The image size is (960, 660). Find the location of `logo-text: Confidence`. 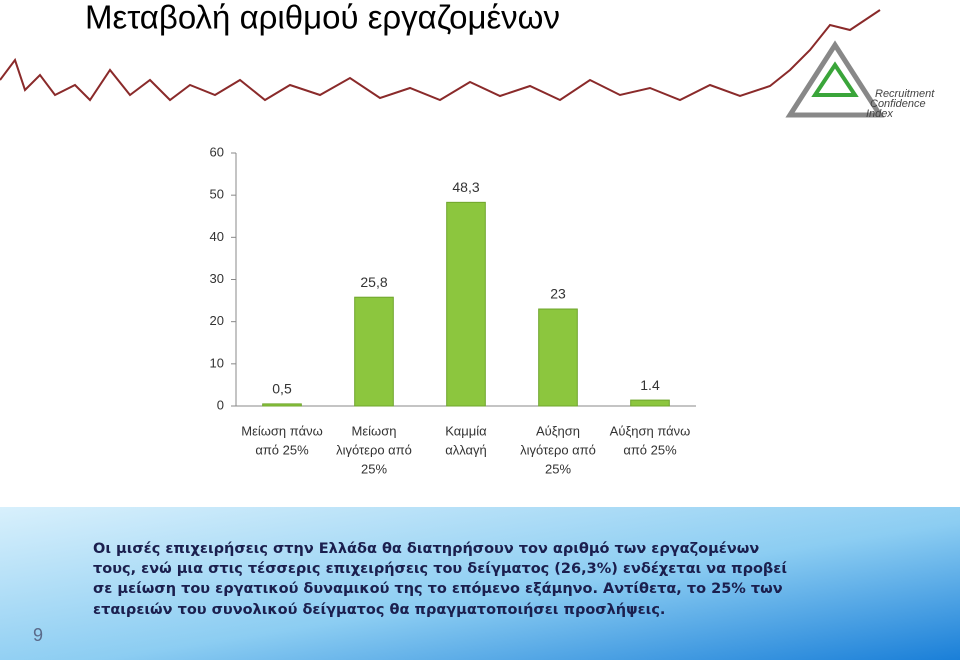

logo-text: Confidence is located at coordinates (898, 104).